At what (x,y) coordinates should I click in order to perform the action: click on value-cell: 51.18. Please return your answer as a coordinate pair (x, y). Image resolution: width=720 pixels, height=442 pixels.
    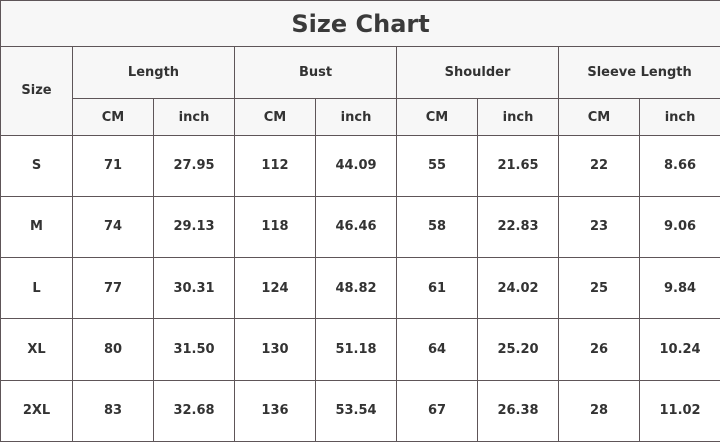
    Looking at the image, I should click on (356, 349).